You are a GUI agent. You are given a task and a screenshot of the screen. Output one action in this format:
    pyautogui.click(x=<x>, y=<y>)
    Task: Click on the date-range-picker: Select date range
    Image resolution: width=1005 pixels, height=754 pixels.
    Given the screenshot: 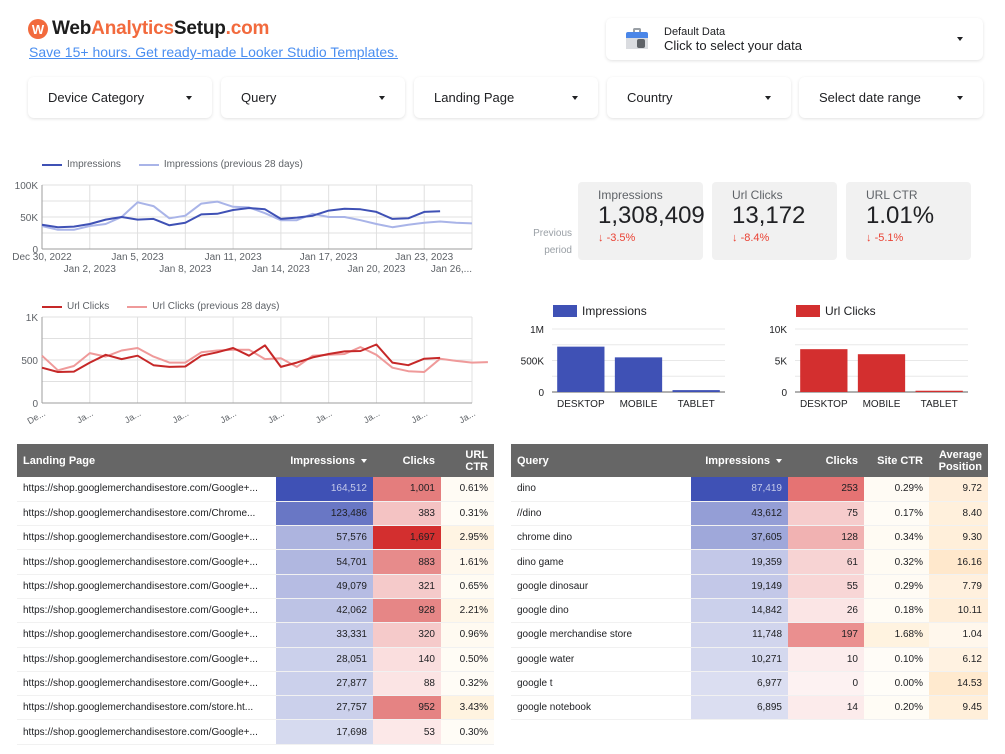 What is the action you would take?
    pyautogui.click(x=891, y=97)
    